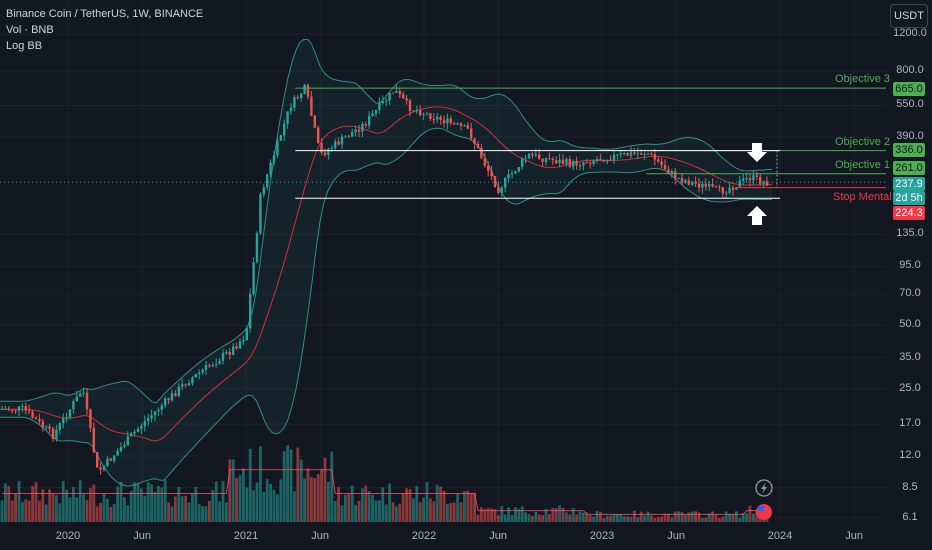 Image resolution: width=932 pixels, height=550 pixels. What do you see at coordinates (909, 16) in the screenshot?
I see `currency-button: USDT` at bounding box center [909, 16].